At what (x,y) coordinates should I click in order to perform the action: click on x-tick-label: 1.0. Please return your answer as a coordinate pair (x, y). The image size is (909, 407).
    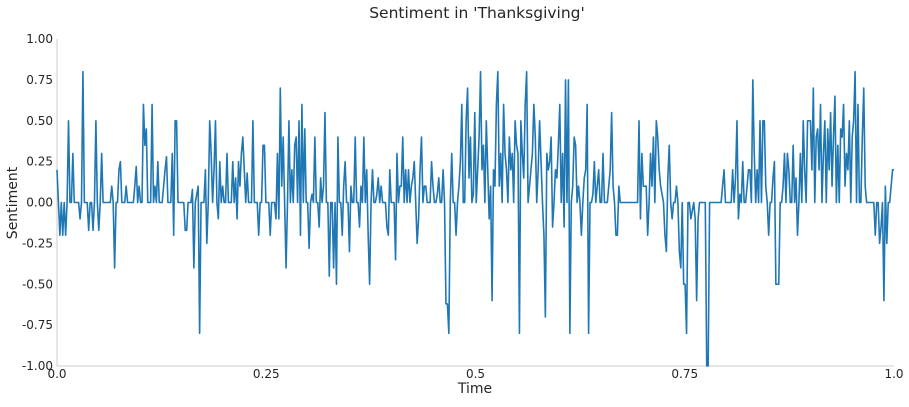
    Looking at the image, I should click on (893, 374).